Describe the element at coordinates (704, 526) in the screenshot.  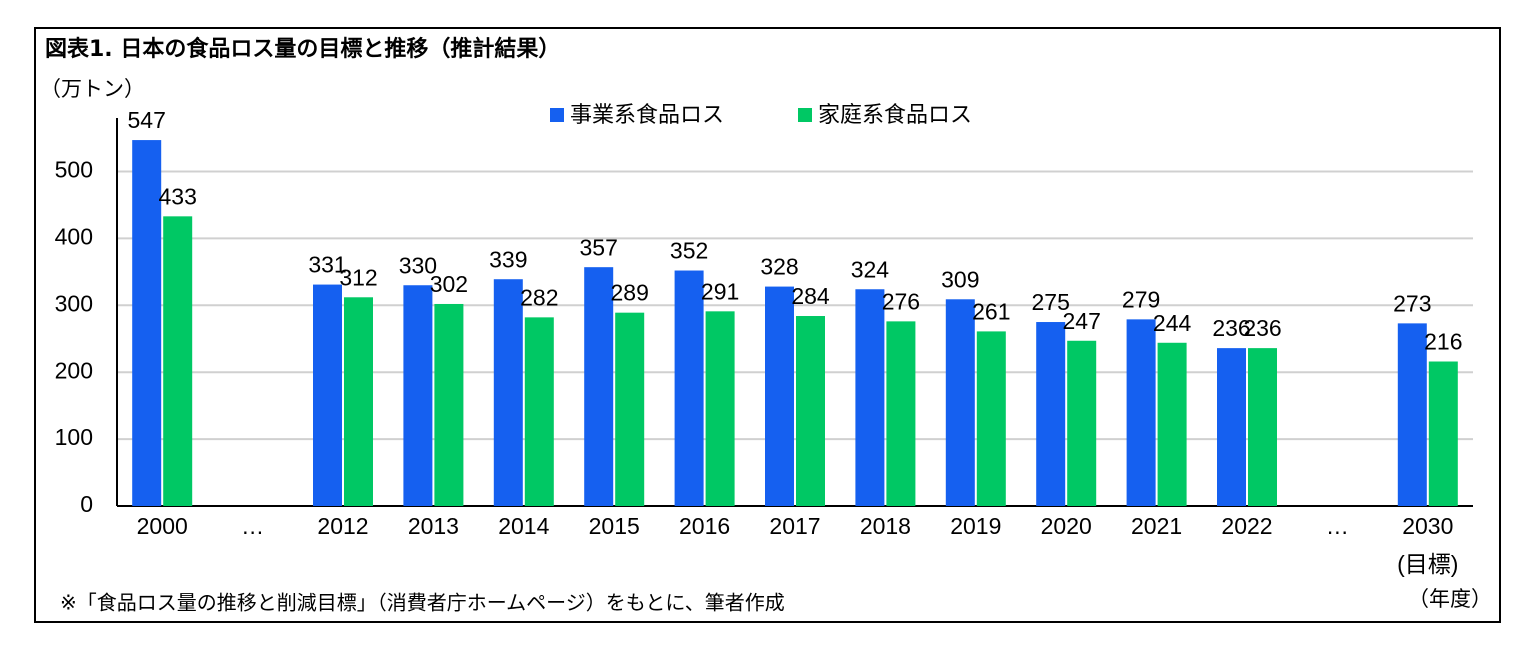
I see `x-tick-label: 2016` at that location.